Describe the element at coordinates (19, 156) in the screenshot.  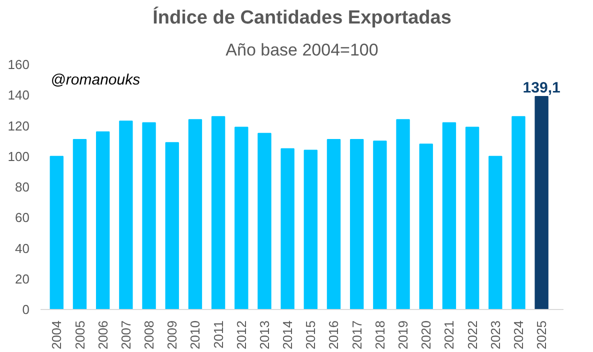
I see `y-tick-label: 100` at that location.